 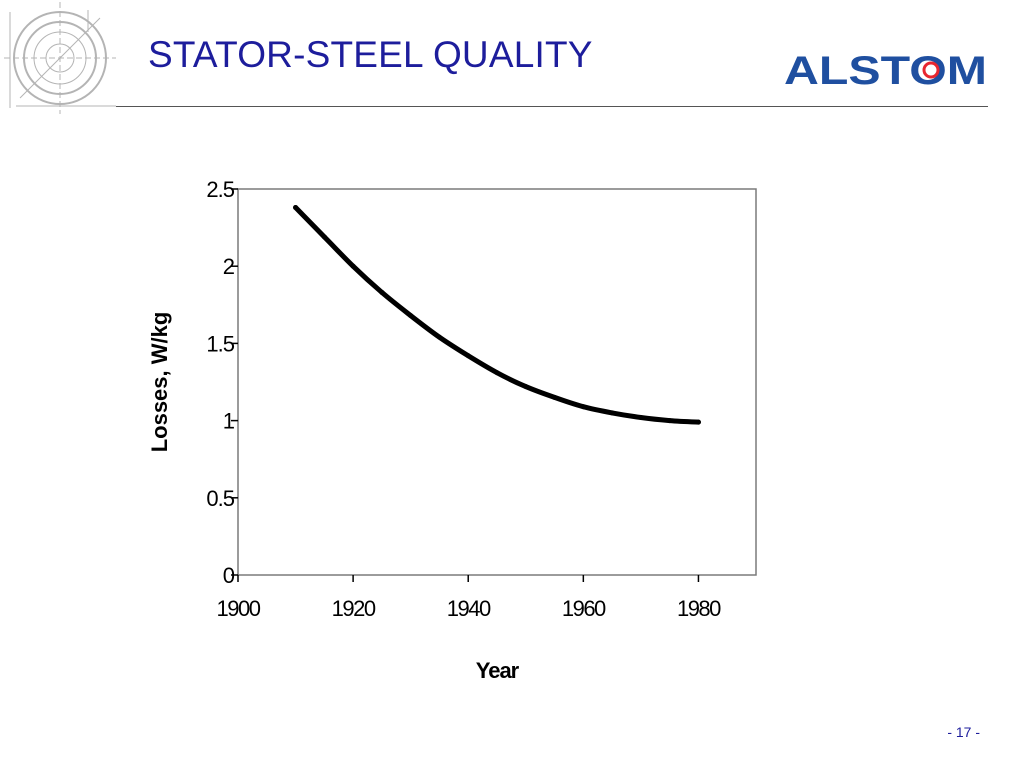 I want to click on y-tick-label: 2, so click(x=229, y=266).